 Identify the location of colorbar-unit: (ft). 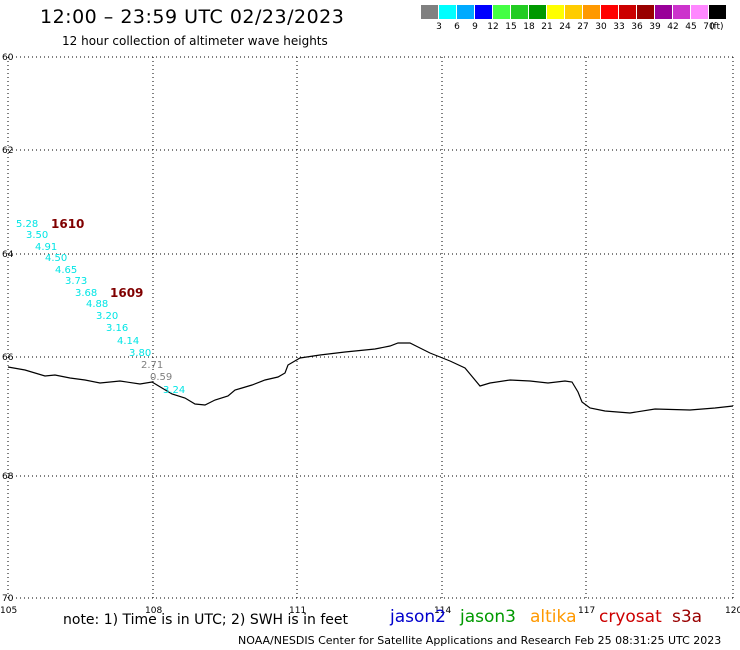
(717, 27).